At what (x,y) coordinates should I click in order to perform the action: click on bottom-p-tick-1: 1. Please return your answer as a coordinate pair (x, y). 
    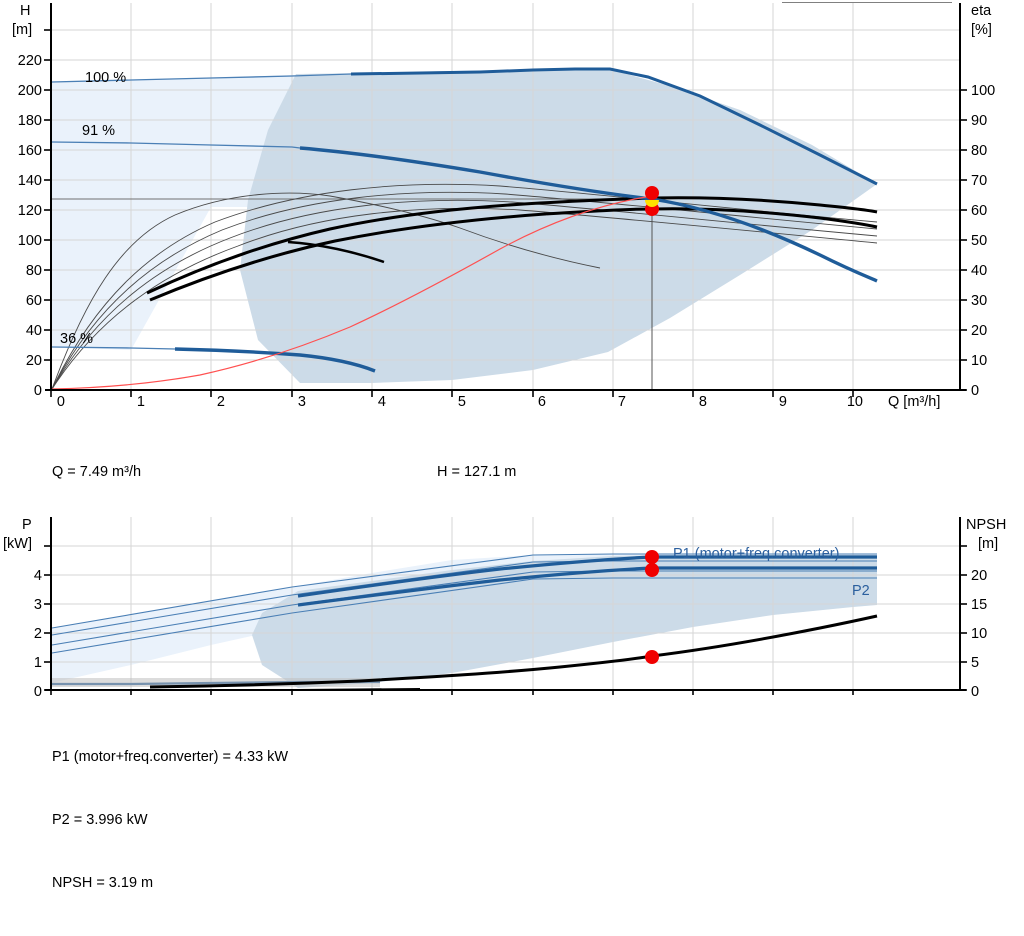
    Looking at the image, I should click on (37, 663).